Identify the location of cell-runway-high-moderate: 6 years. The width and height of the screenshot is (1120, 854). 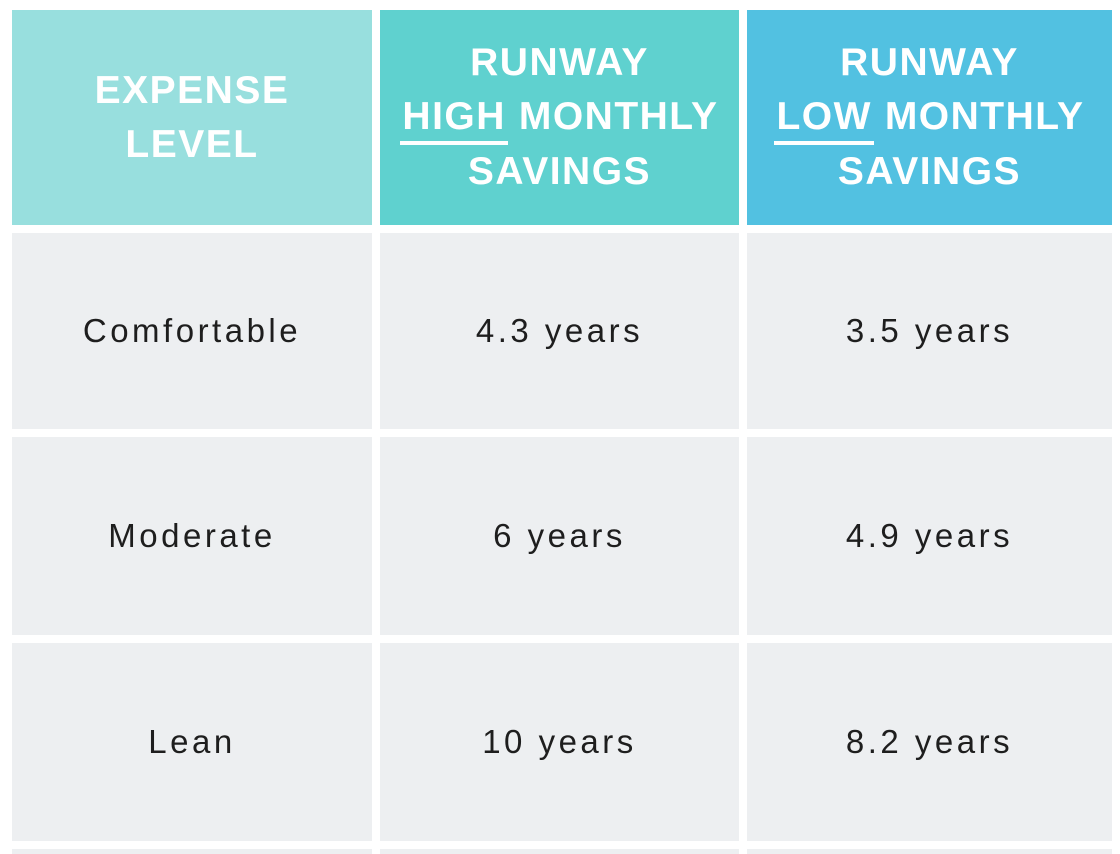
(559, 536).